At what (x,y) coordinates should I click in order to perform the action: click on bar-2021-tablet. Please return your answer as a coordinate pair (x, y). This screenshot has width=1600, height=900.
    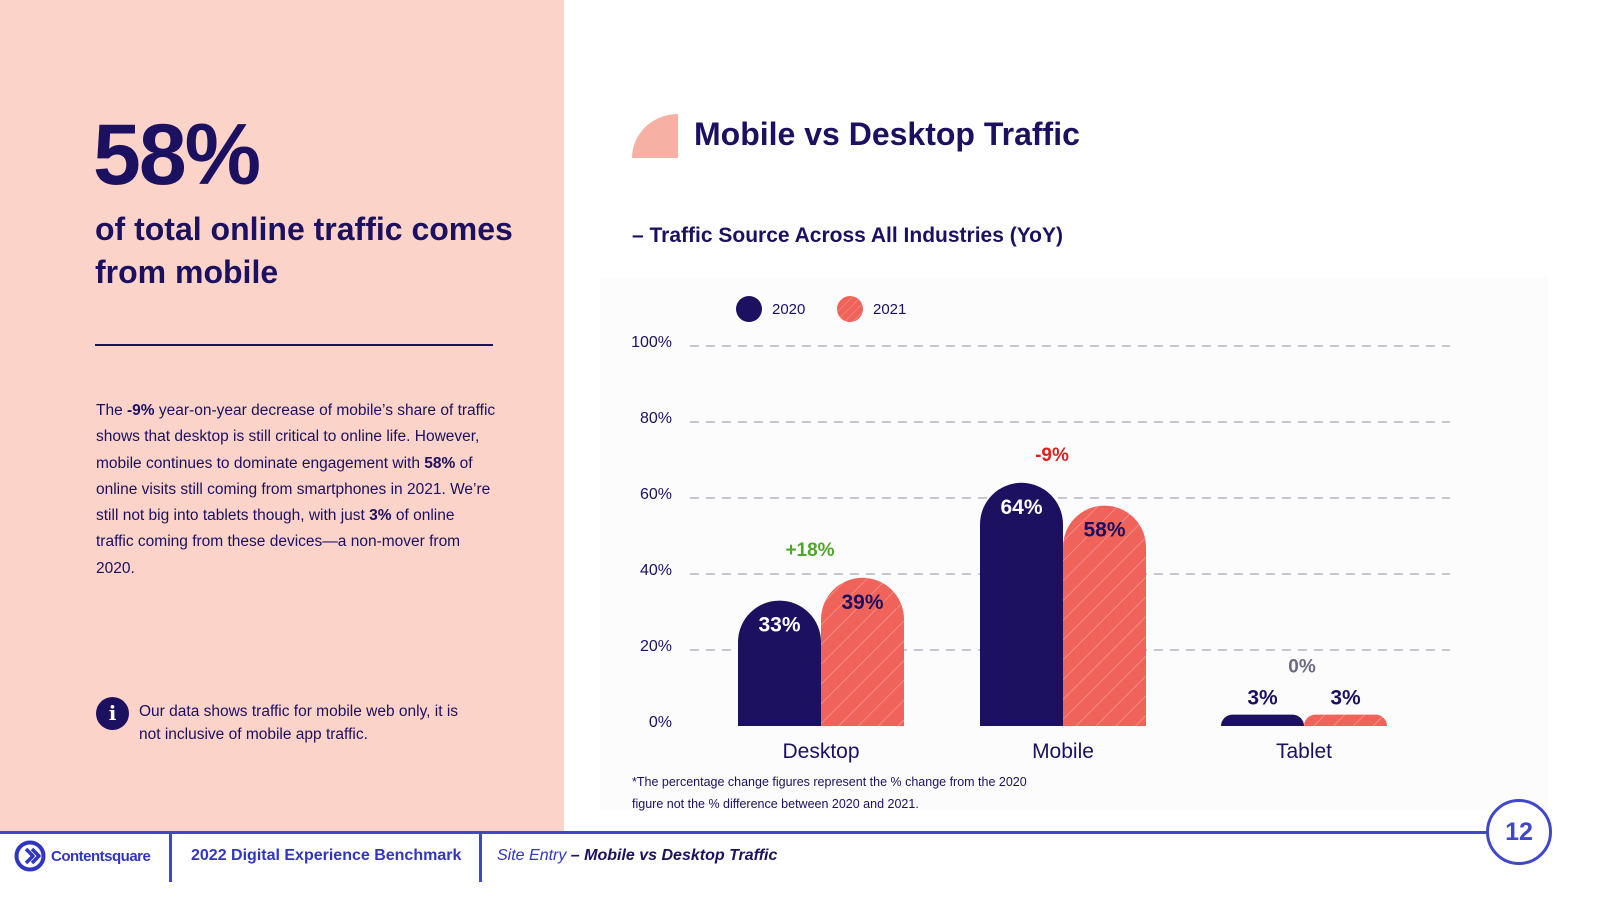
    Looking at the image, I should click on (1345, 720).